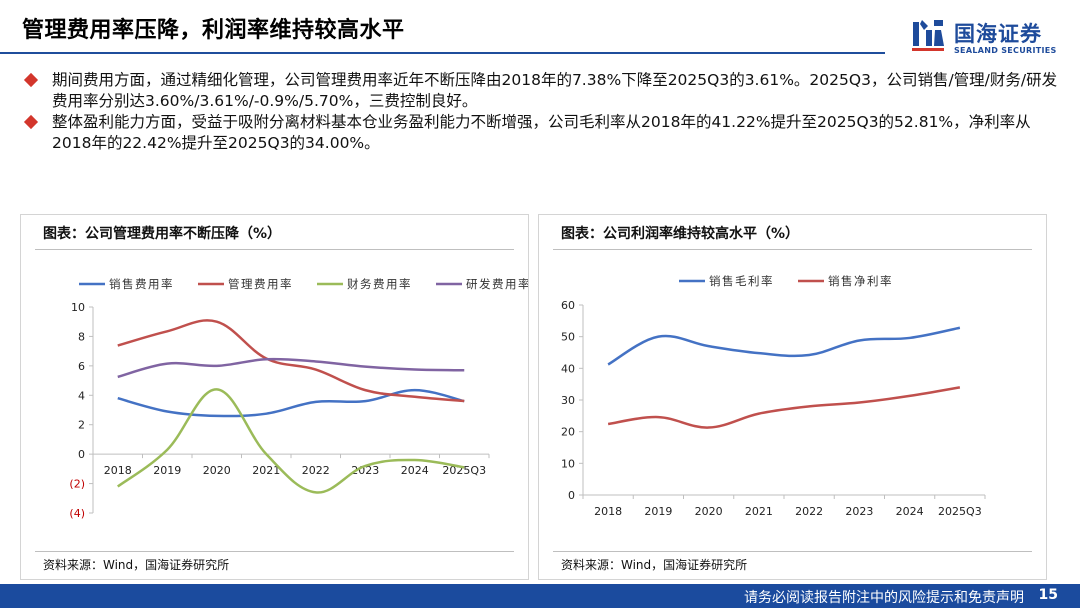  Describe the element at coordinates (81, 425) in the screenshot. I see `y-tick-label: 2` at that location.